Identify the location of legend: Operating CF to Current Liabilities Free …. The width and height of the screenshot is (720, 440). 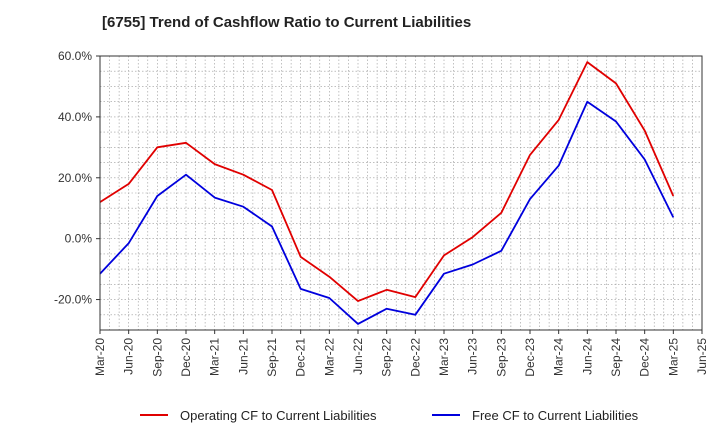
(389, 415).